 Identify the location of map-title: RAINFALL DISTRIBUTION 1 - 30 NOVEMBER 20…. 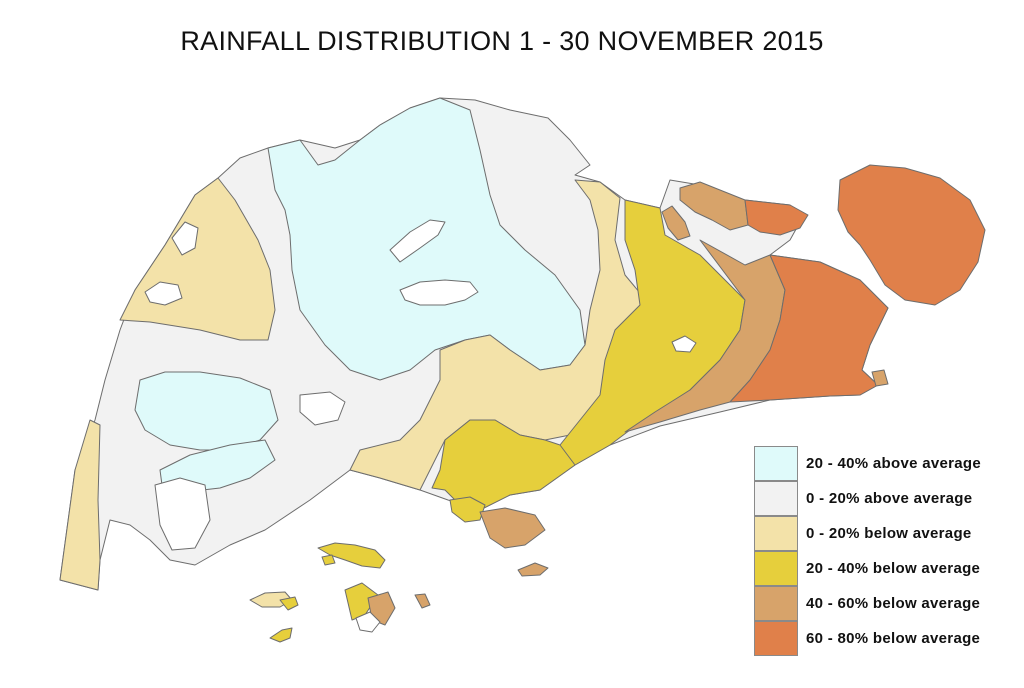
(502, 41).